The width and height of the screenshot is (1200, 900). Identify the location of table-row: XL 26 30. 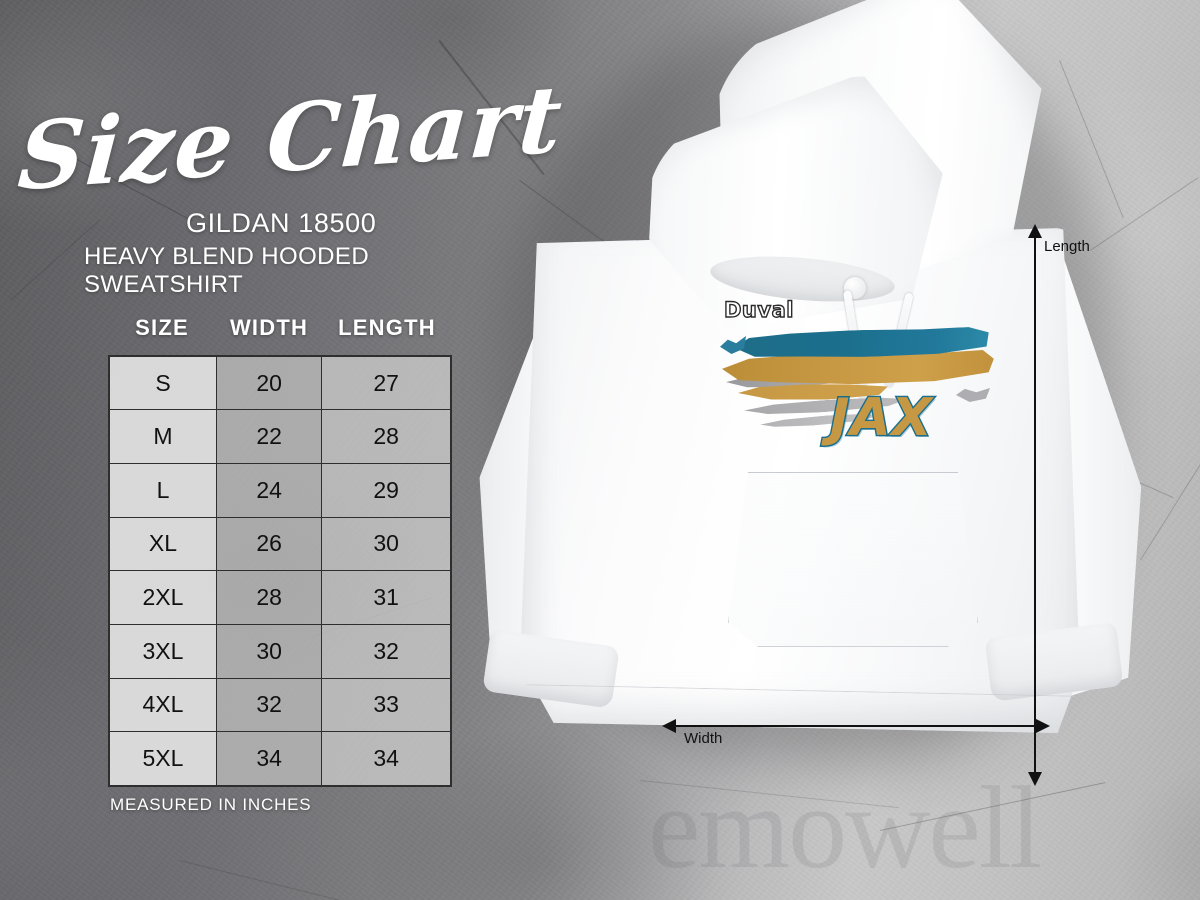
(280, 544).